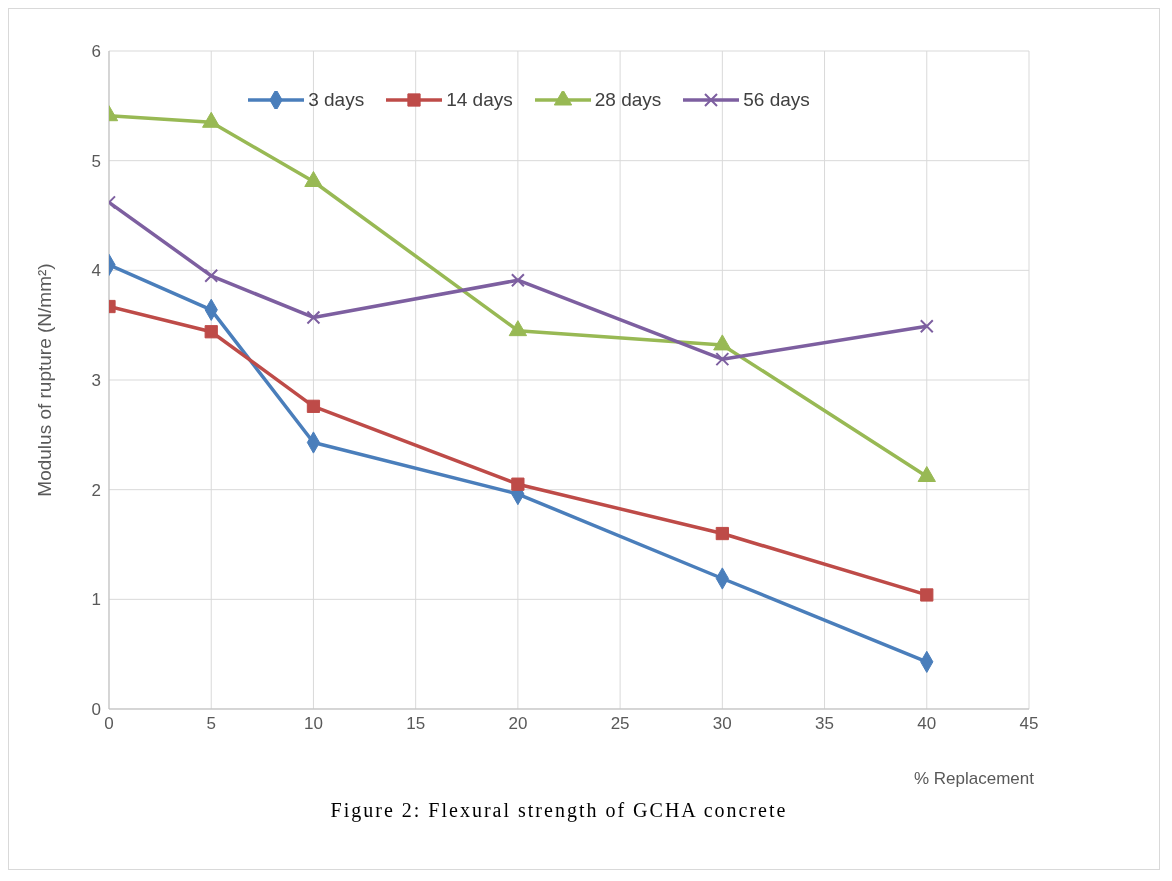  What do you see at coordinates (96, 710) in the screenshot?
I see `y-tick-label: 0` at bounding box center [96, 710].